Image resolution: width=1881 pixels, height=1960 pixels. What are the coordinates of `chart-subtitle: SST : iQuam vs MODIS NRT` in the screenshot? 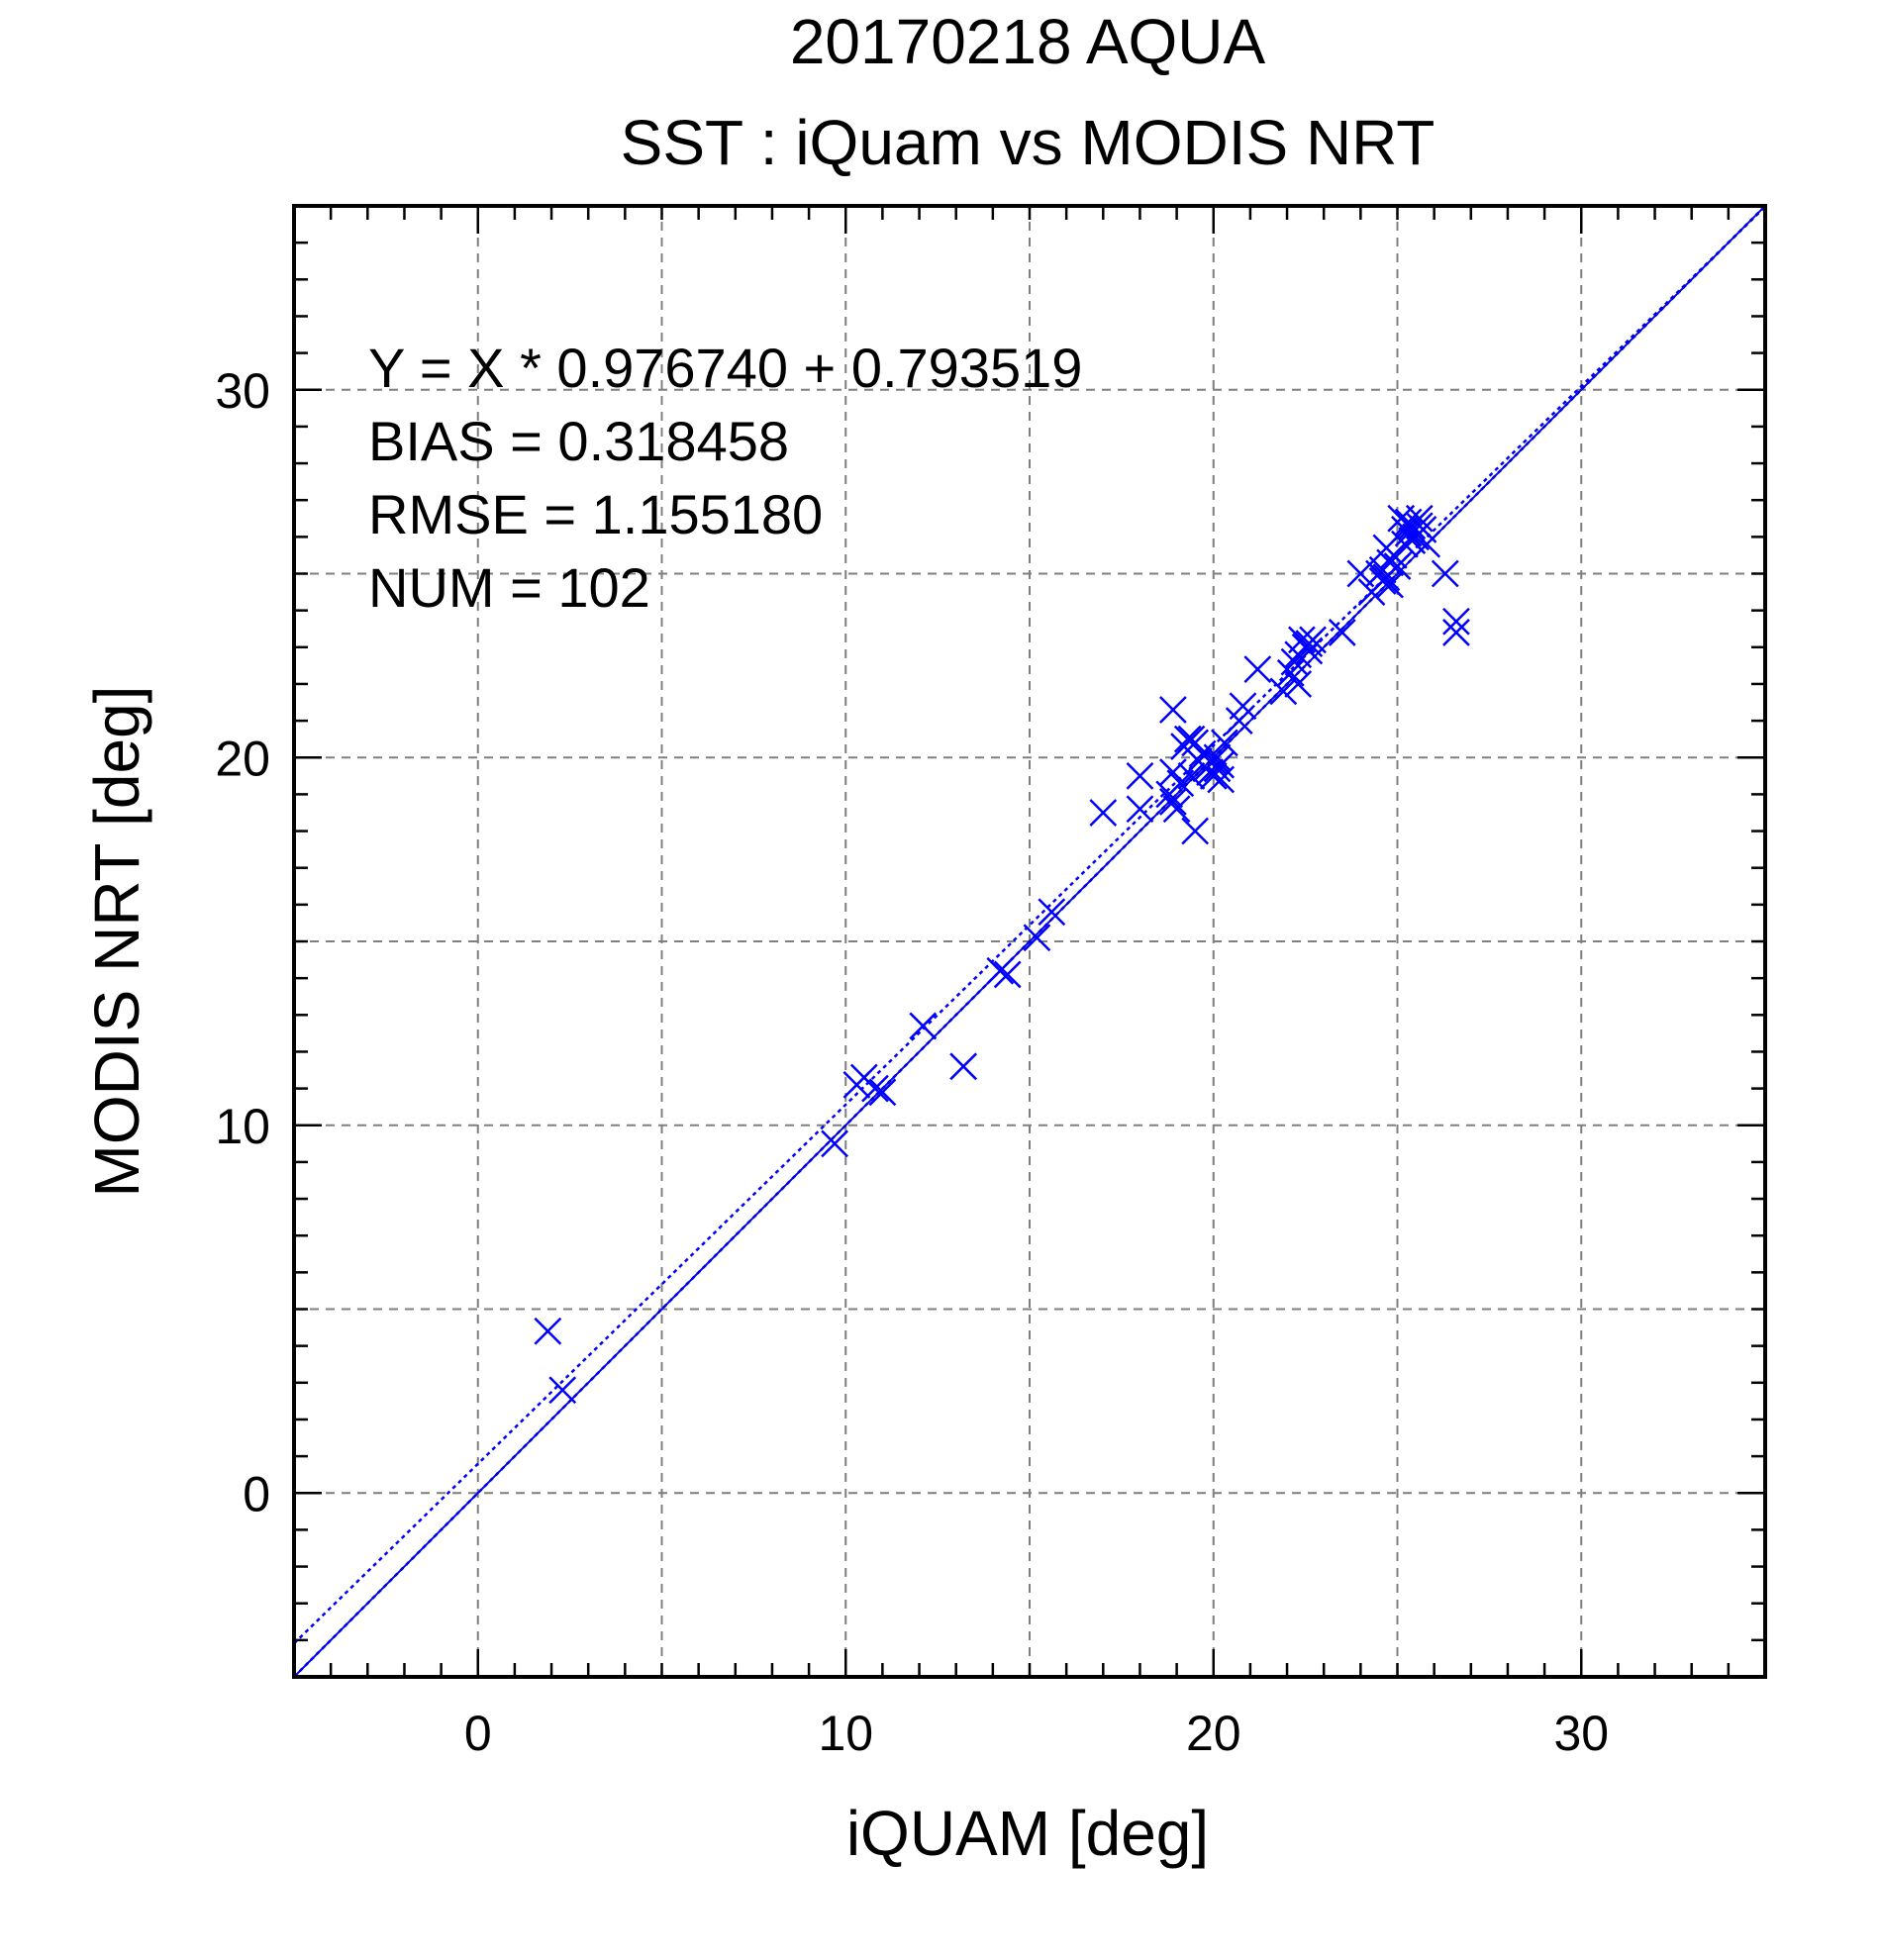 It's located at (1028, 142).